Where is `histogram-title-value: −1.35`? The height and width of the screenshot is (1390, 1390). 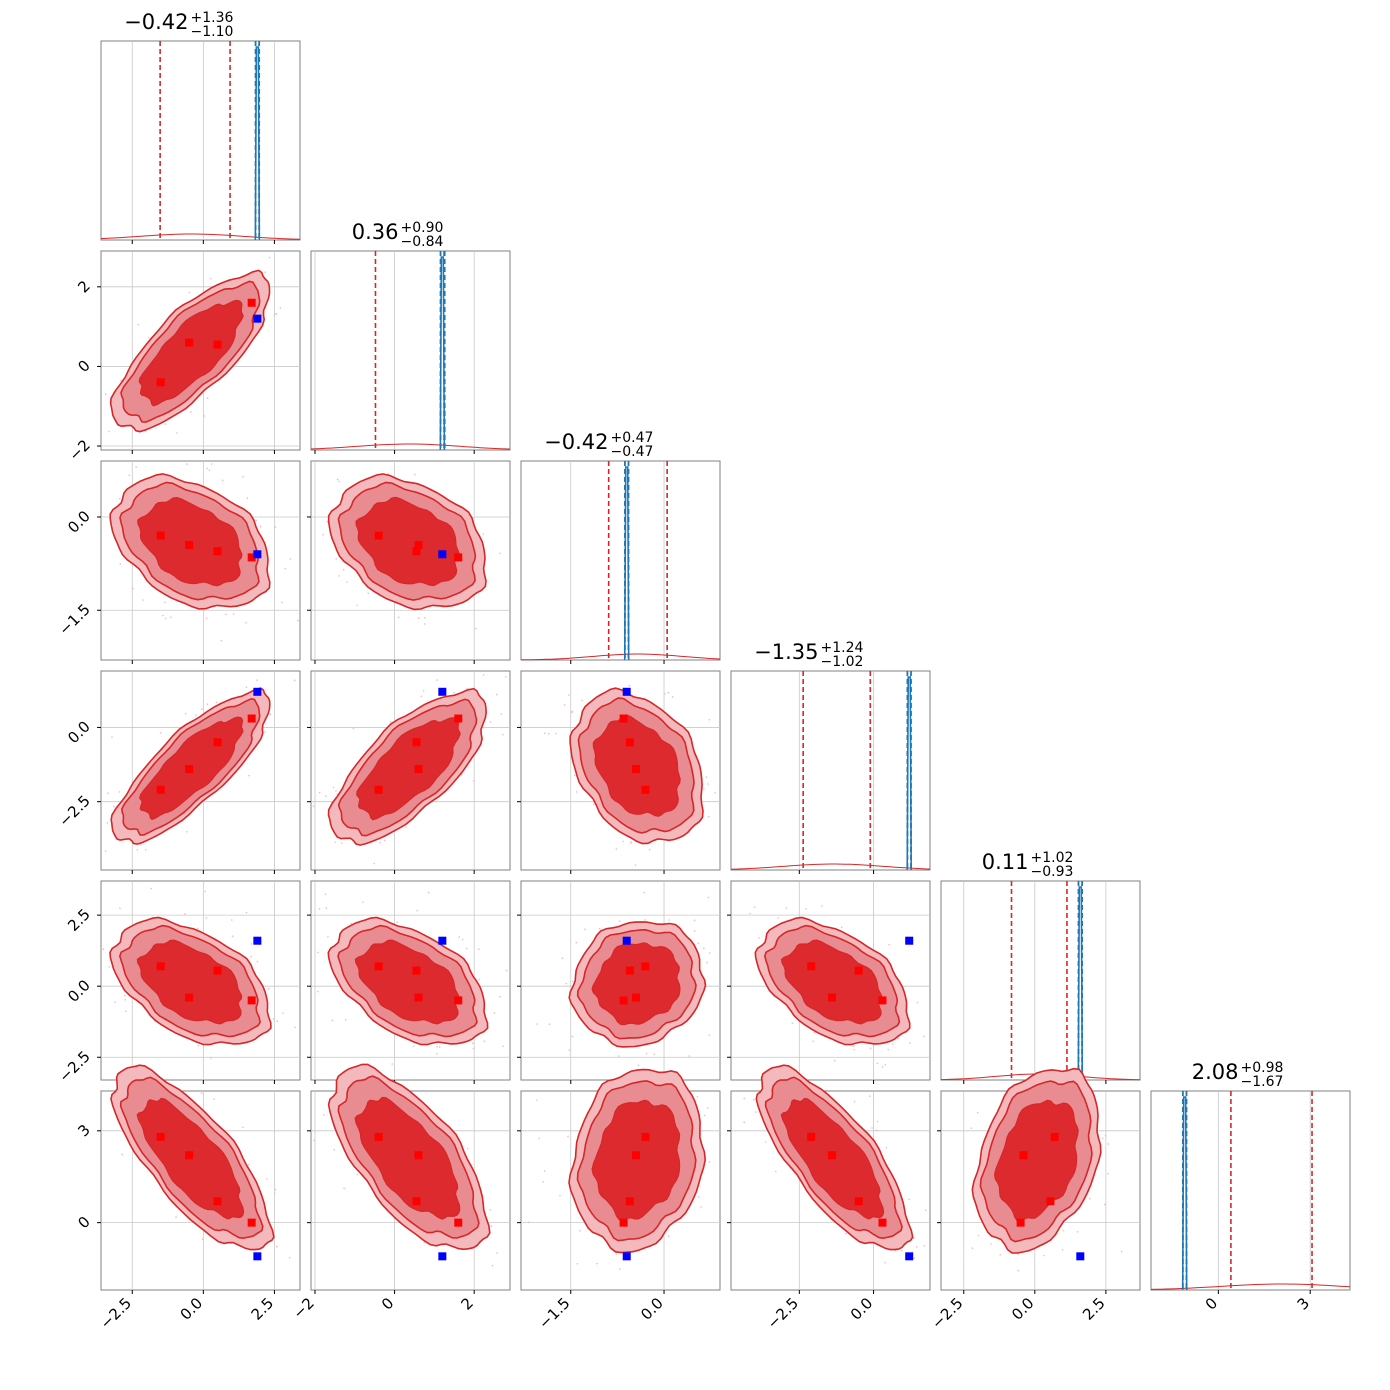
histogram-title-value: −1.35 is located at coordinates (786, 652).